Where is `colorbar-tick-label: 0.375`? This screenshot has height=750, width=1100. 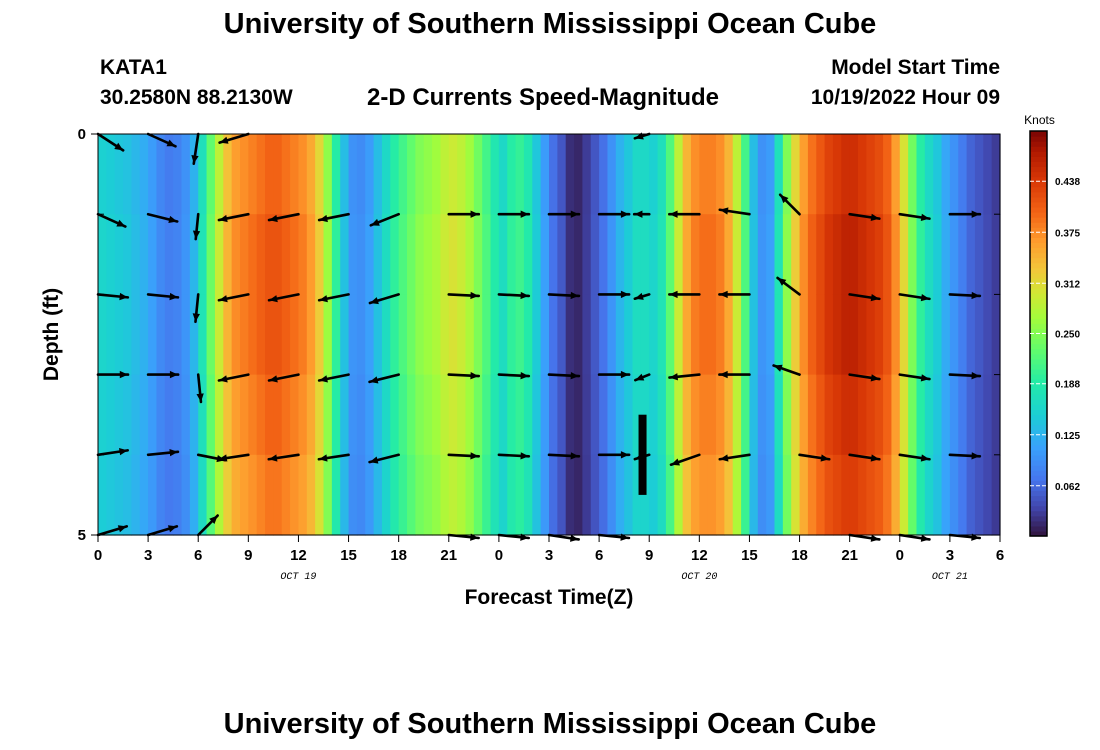 colorbar-tick-label: 0.375 is located at coordinates (1067, 233).